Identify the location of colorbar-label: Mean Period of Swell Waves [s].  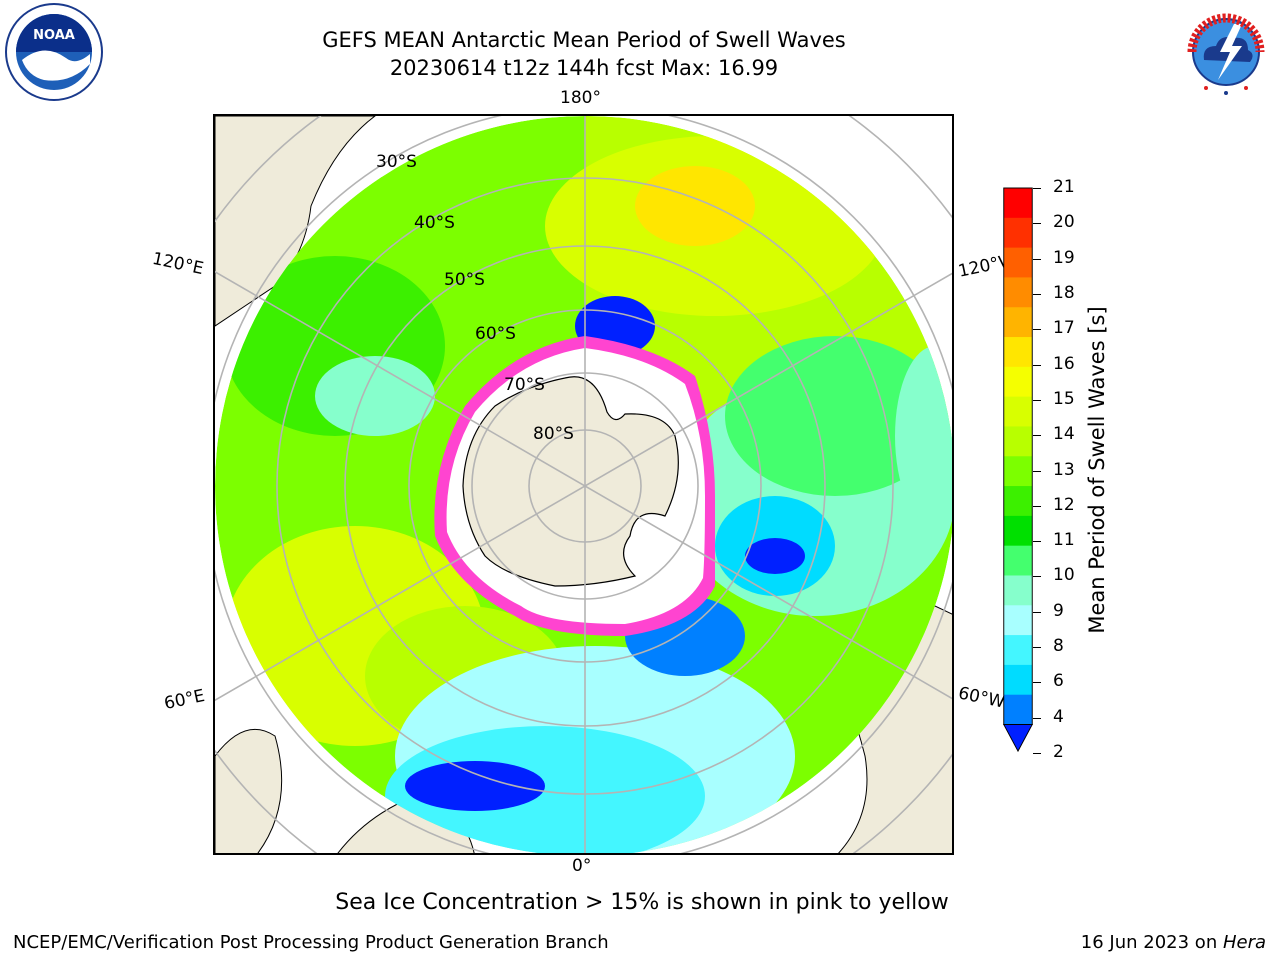
(1097, 470).